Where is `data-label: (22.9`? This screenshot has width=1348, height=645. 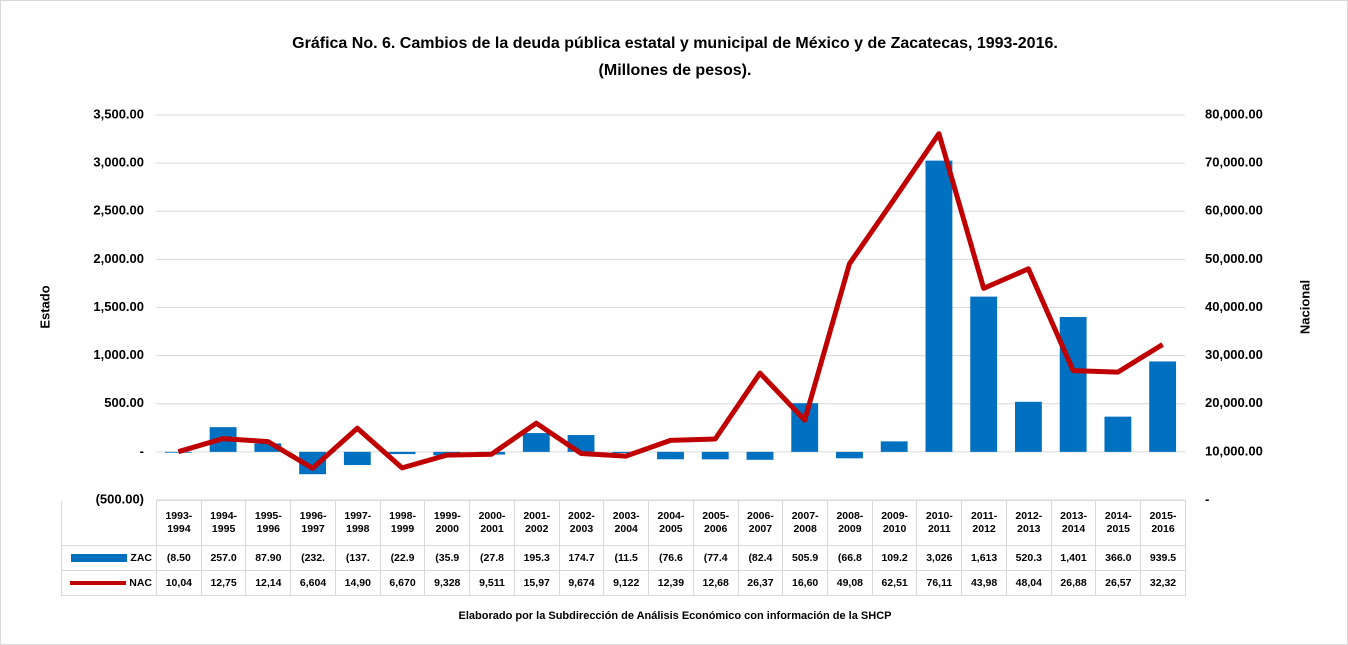
data-label: (22.9 is located at coordinates (402, 558).